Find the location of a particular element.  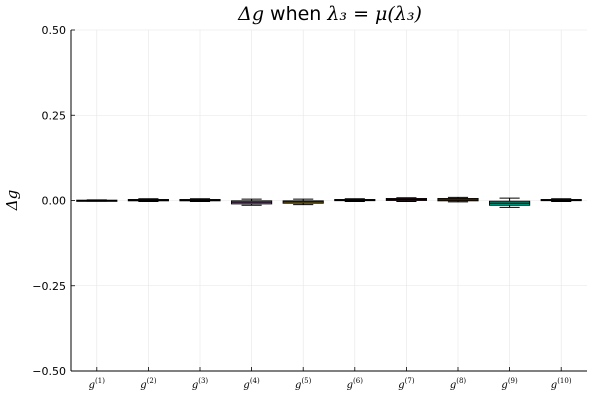

title-text-when: when is located at coordinates (295, 14).